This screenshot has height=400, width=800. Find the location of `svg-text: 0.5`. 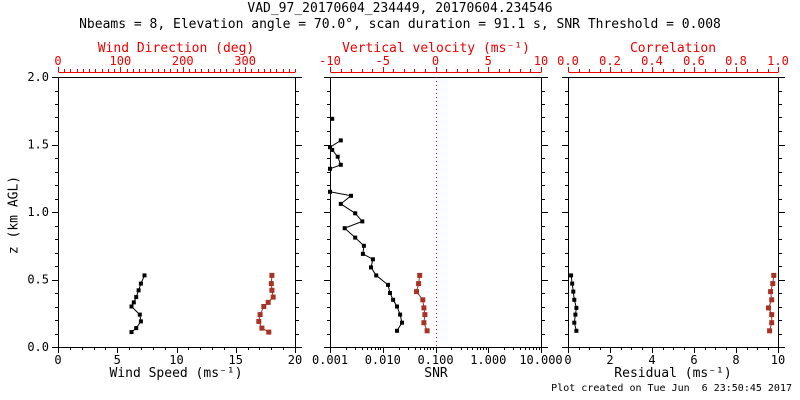

svg-text: 0.5 is located at coordinates (38, 280).